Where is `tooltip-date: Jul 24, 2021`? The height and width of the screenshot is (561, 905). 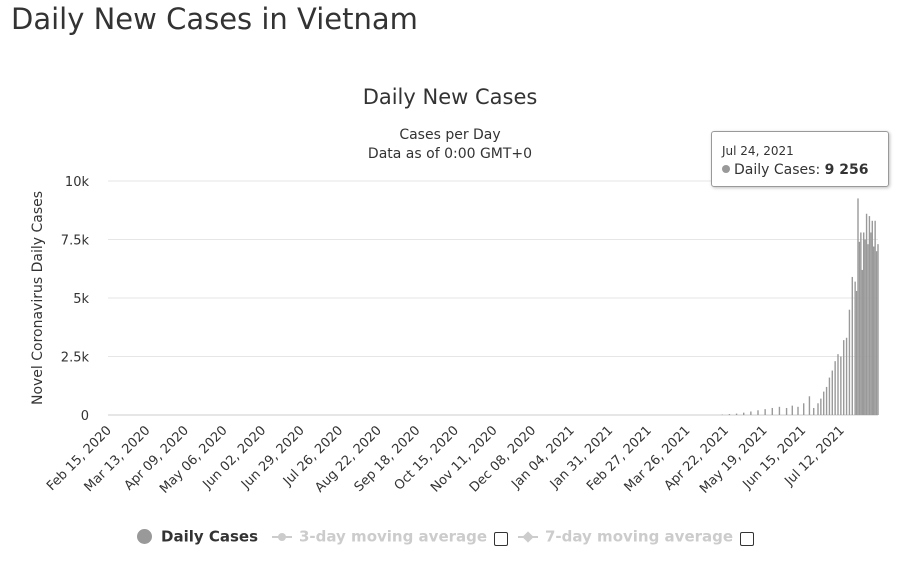
tooltip-date: Jul 24, 2021 is located at coordinates (758, 151).